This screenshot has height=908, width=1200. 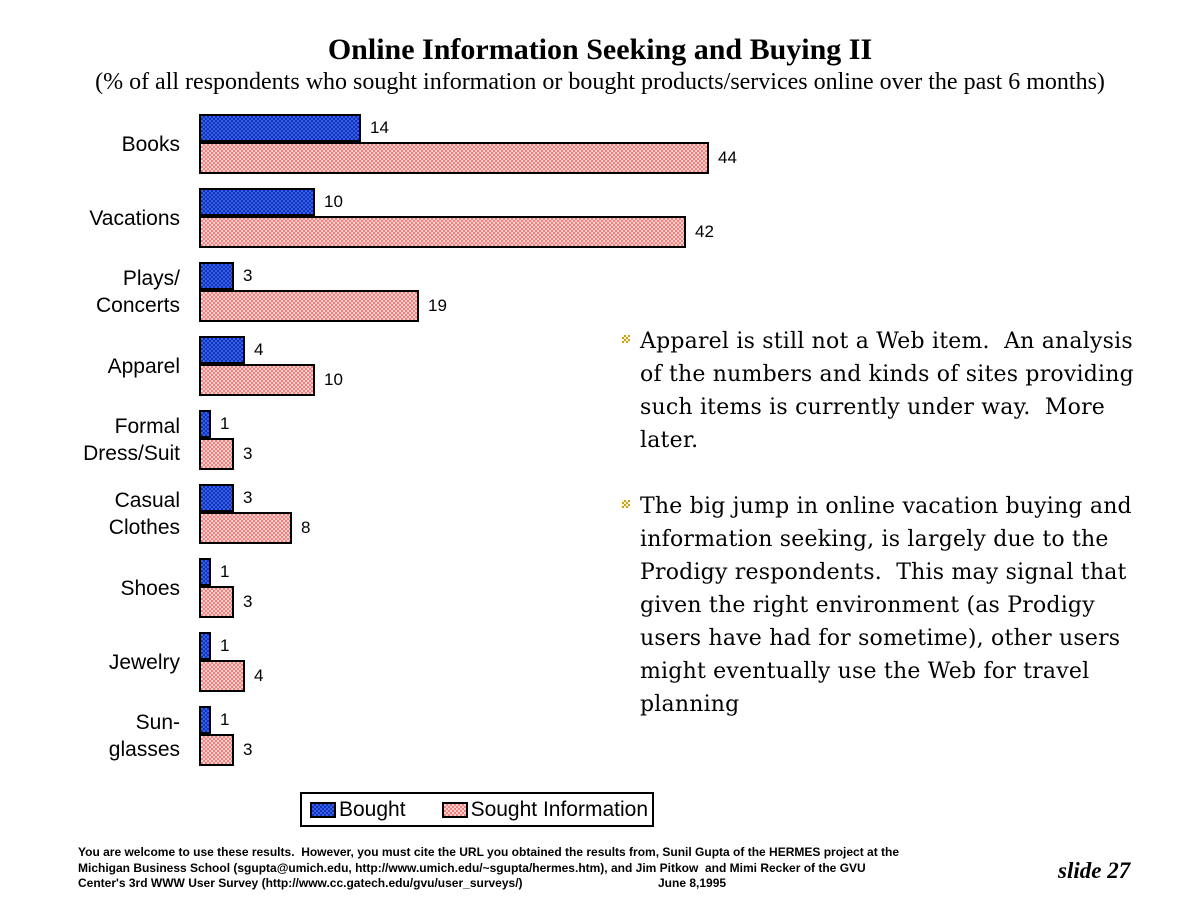 What do you see at coordinates (137, 292) in the screenshot?
I see `category-label: Plays/ Concerts` at bounding box center [137, 292].